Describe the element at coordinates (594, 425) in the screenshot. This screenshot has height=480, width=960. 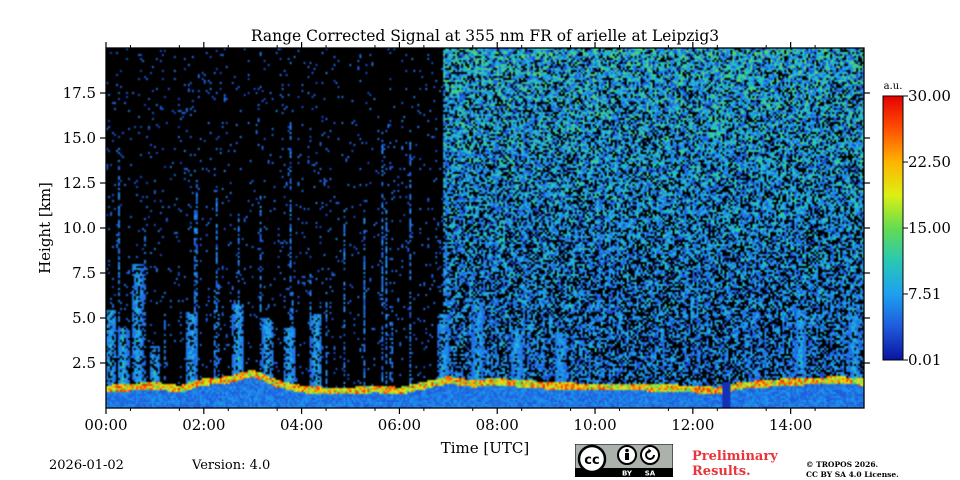
I see `x-tick-label: 10:00` at that location.